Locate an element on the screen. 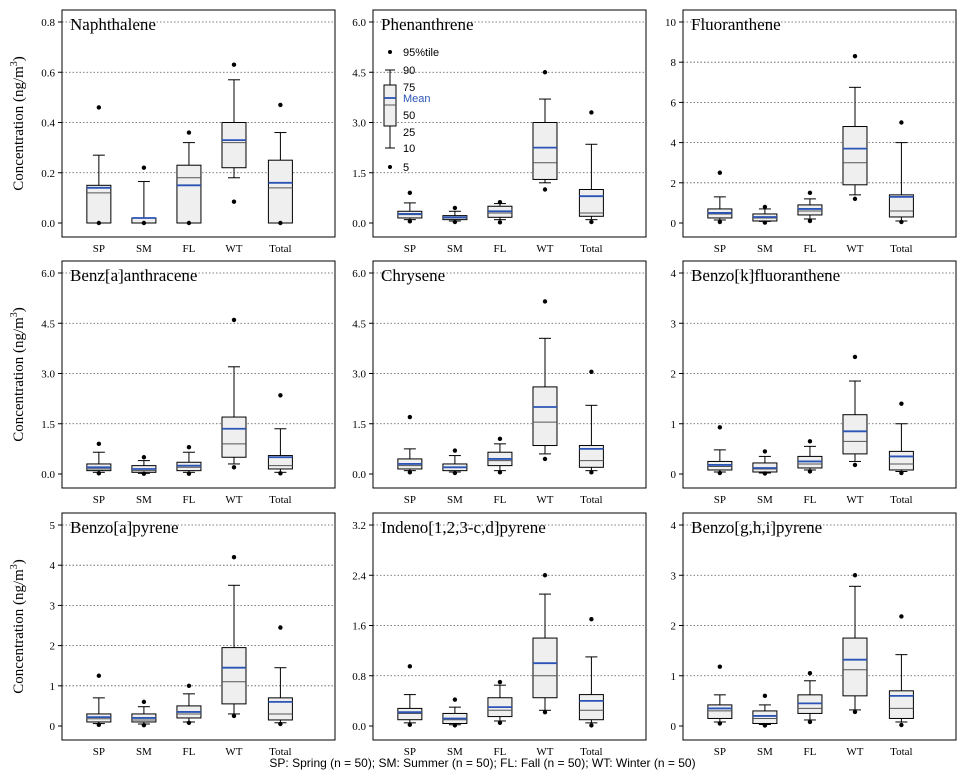  panel-title: Indeno[1,2,3-c,d]pyrene is located at coordinates (463, 527).